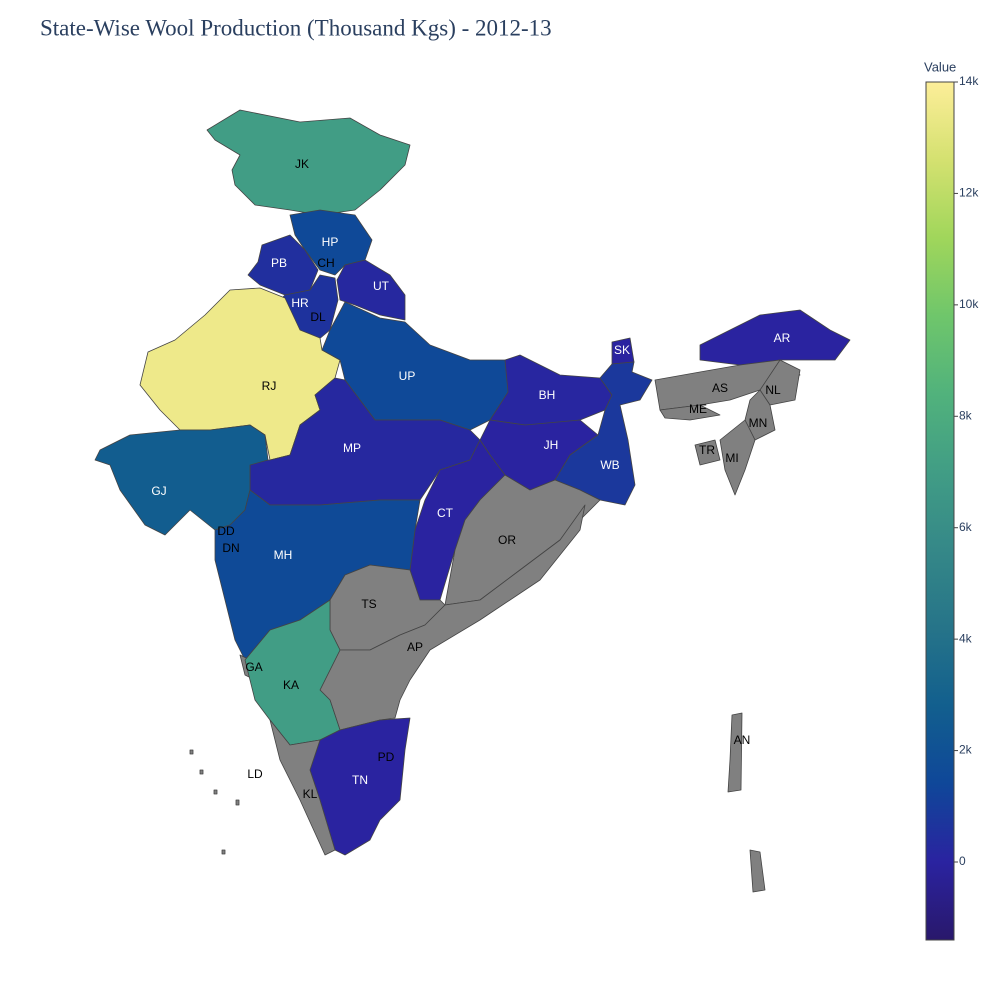 The height and width of the screenshot is (1000, 1000). What do you see at coordinates (415, 647) in the screenshot?
I see `state-label: AP` at bounding box center [415, 647].